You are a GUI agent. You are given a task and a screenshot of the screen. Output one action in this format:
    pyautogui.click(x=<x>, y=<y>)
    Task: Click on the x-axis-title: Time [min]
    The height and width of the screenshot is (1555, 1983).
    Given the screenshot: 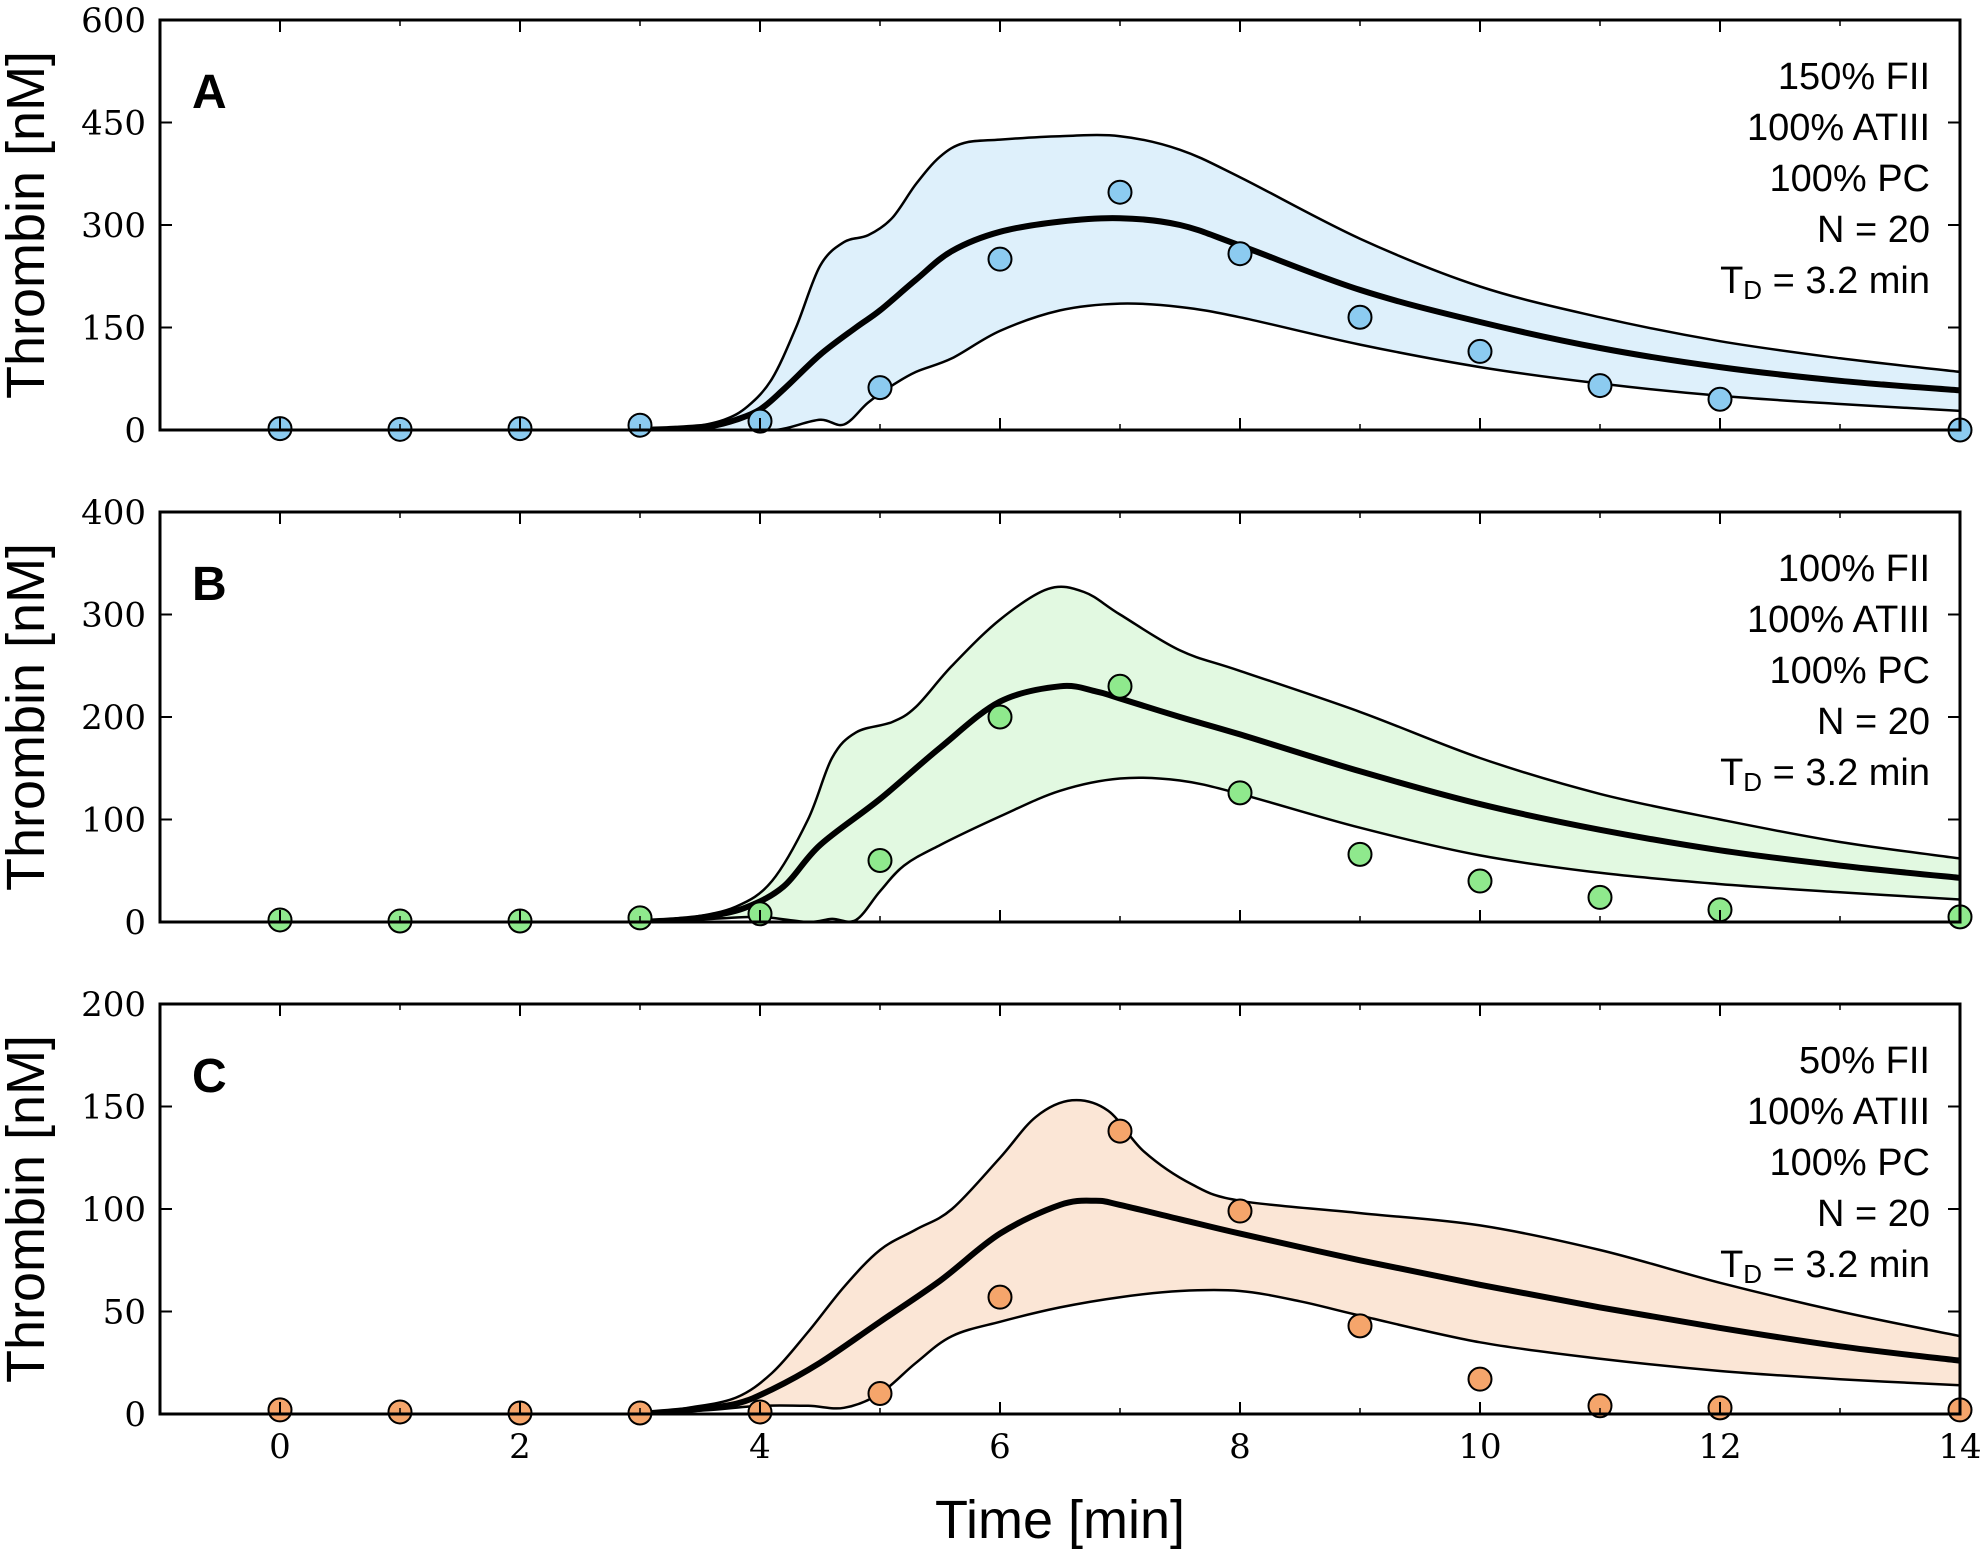 What is the action you would take?
    pyautogui.click(x=1060, y=1520)
    